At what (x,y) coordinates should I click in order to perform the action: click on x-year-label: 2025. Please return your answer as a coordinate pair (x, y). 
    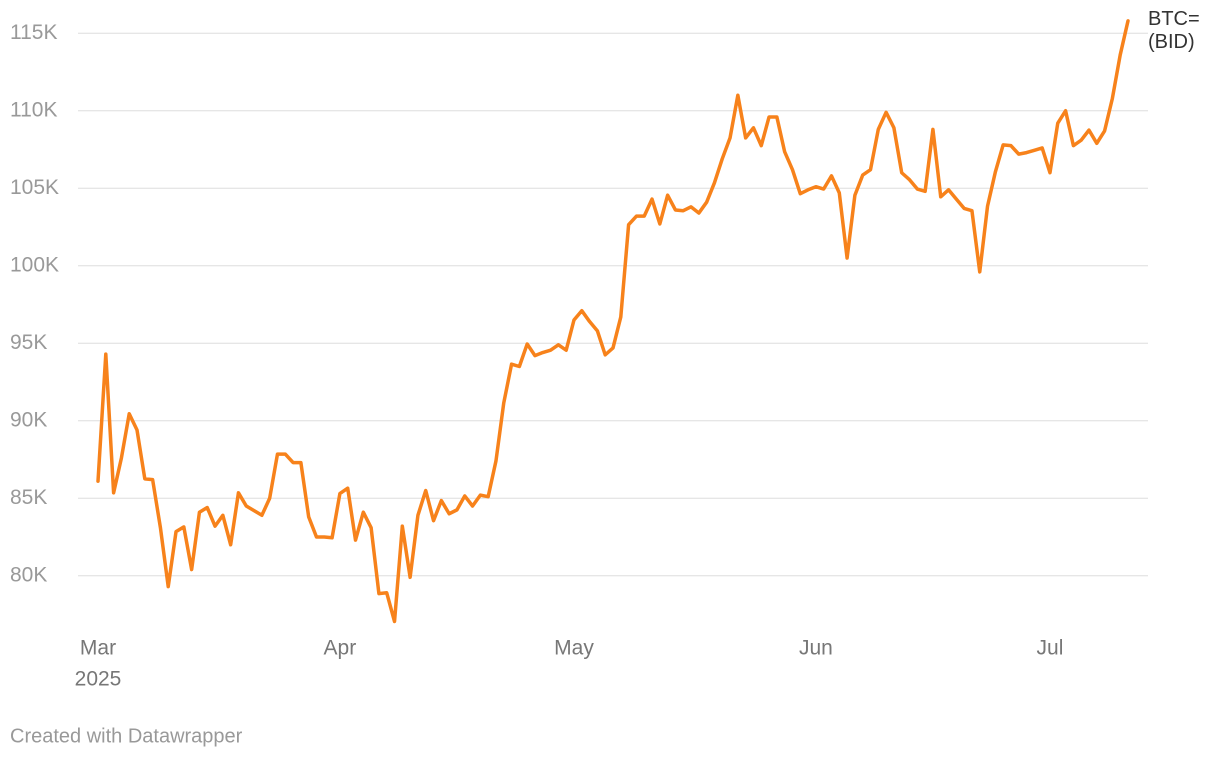
    Looking at the image, I should click on (98, 679).